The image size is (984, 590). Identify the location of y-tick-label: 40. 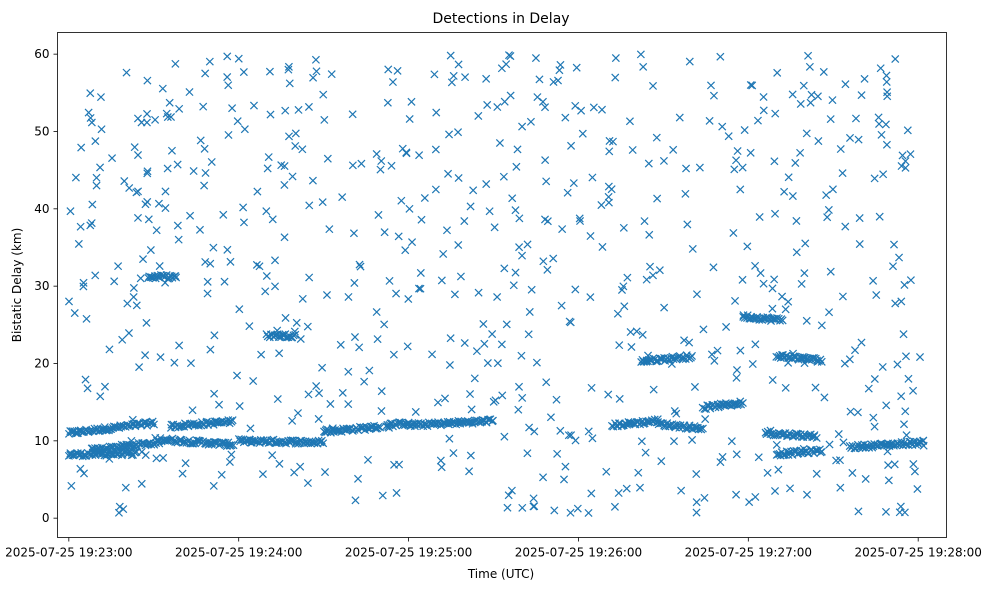
(41, 209).